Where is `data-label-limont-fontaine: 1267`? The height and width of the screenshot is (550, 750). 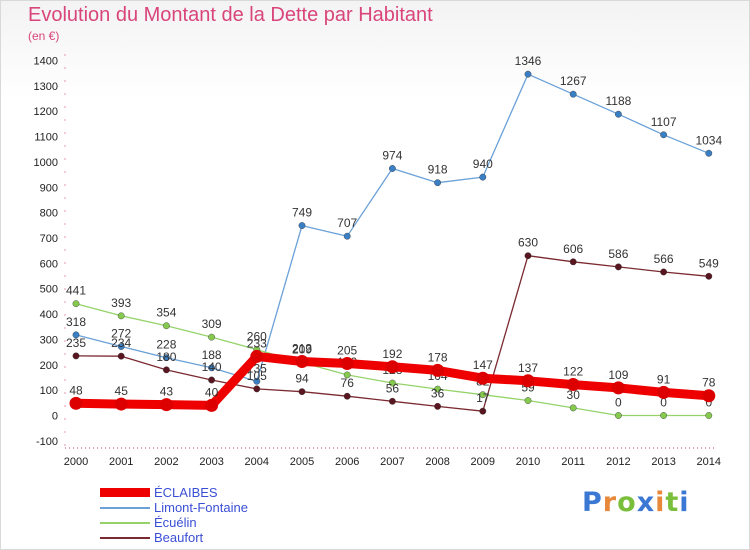 data-label-limont-fontaine: 1267 is located at coordinates (573, 81).